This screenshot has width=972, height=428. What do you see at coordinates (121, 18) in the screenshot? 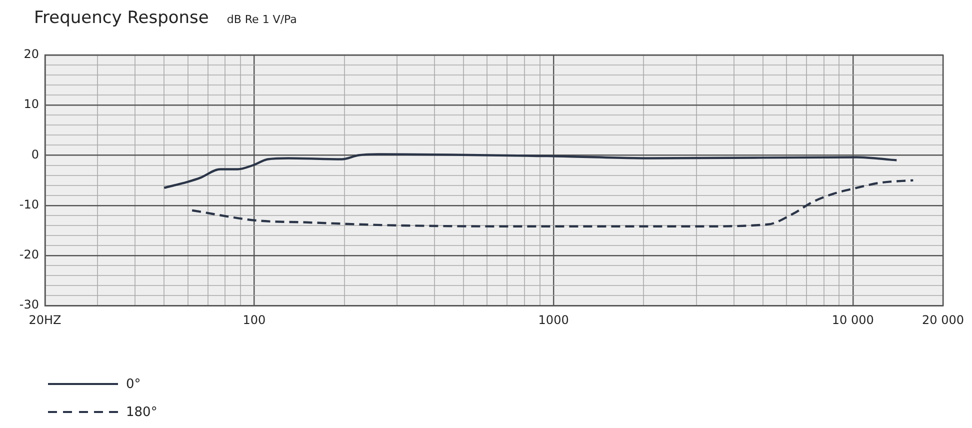
I see `chart-title: Frequency Response` at bounding box center [121, 18].